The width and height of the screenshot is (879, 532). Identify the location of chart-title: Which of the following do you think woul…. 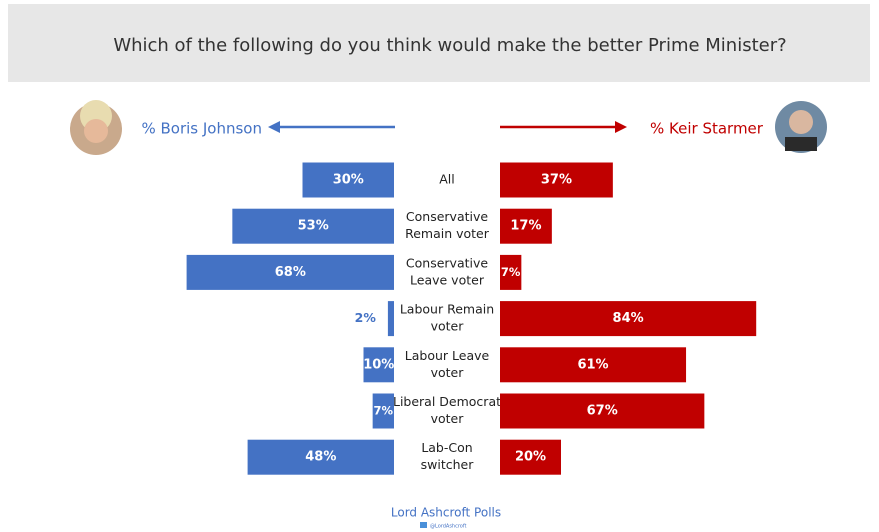
(449, 45).